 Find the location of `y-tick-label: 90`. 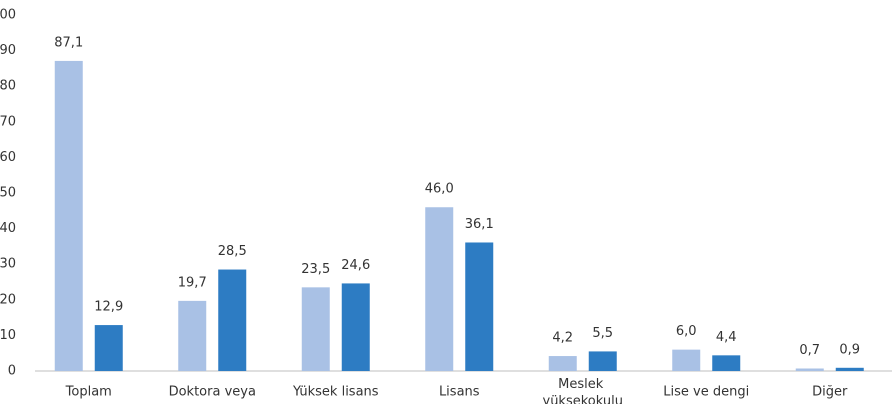

y-tick-label: 90 is located at coordinates (8, 50).